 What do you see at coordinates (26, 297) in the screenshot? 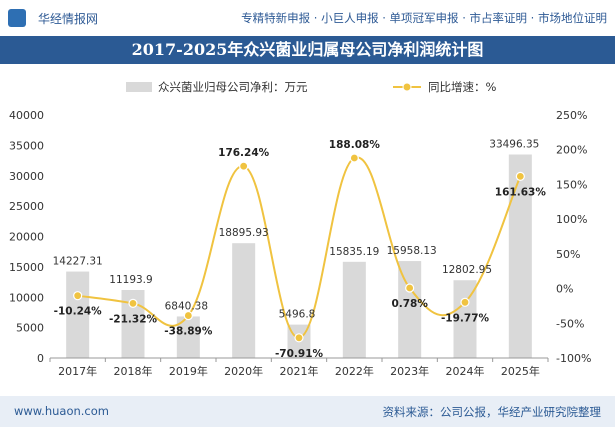
I see `y-left-tick-label: 10000` at bounding box center [26, 297].